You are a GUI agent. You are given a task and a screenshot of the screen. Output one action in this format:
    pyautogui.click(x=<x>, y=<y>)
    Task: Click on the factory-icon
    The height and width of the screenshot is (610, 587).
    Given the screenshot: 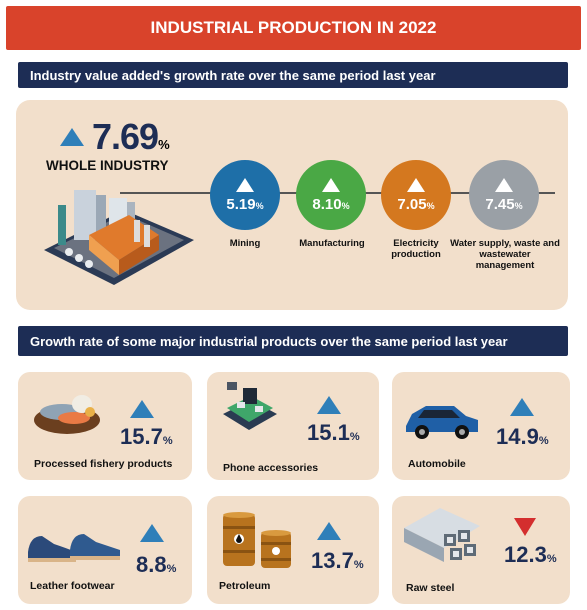 What is the action you would take?
    pyautogui.click(x=119, y=237)
    